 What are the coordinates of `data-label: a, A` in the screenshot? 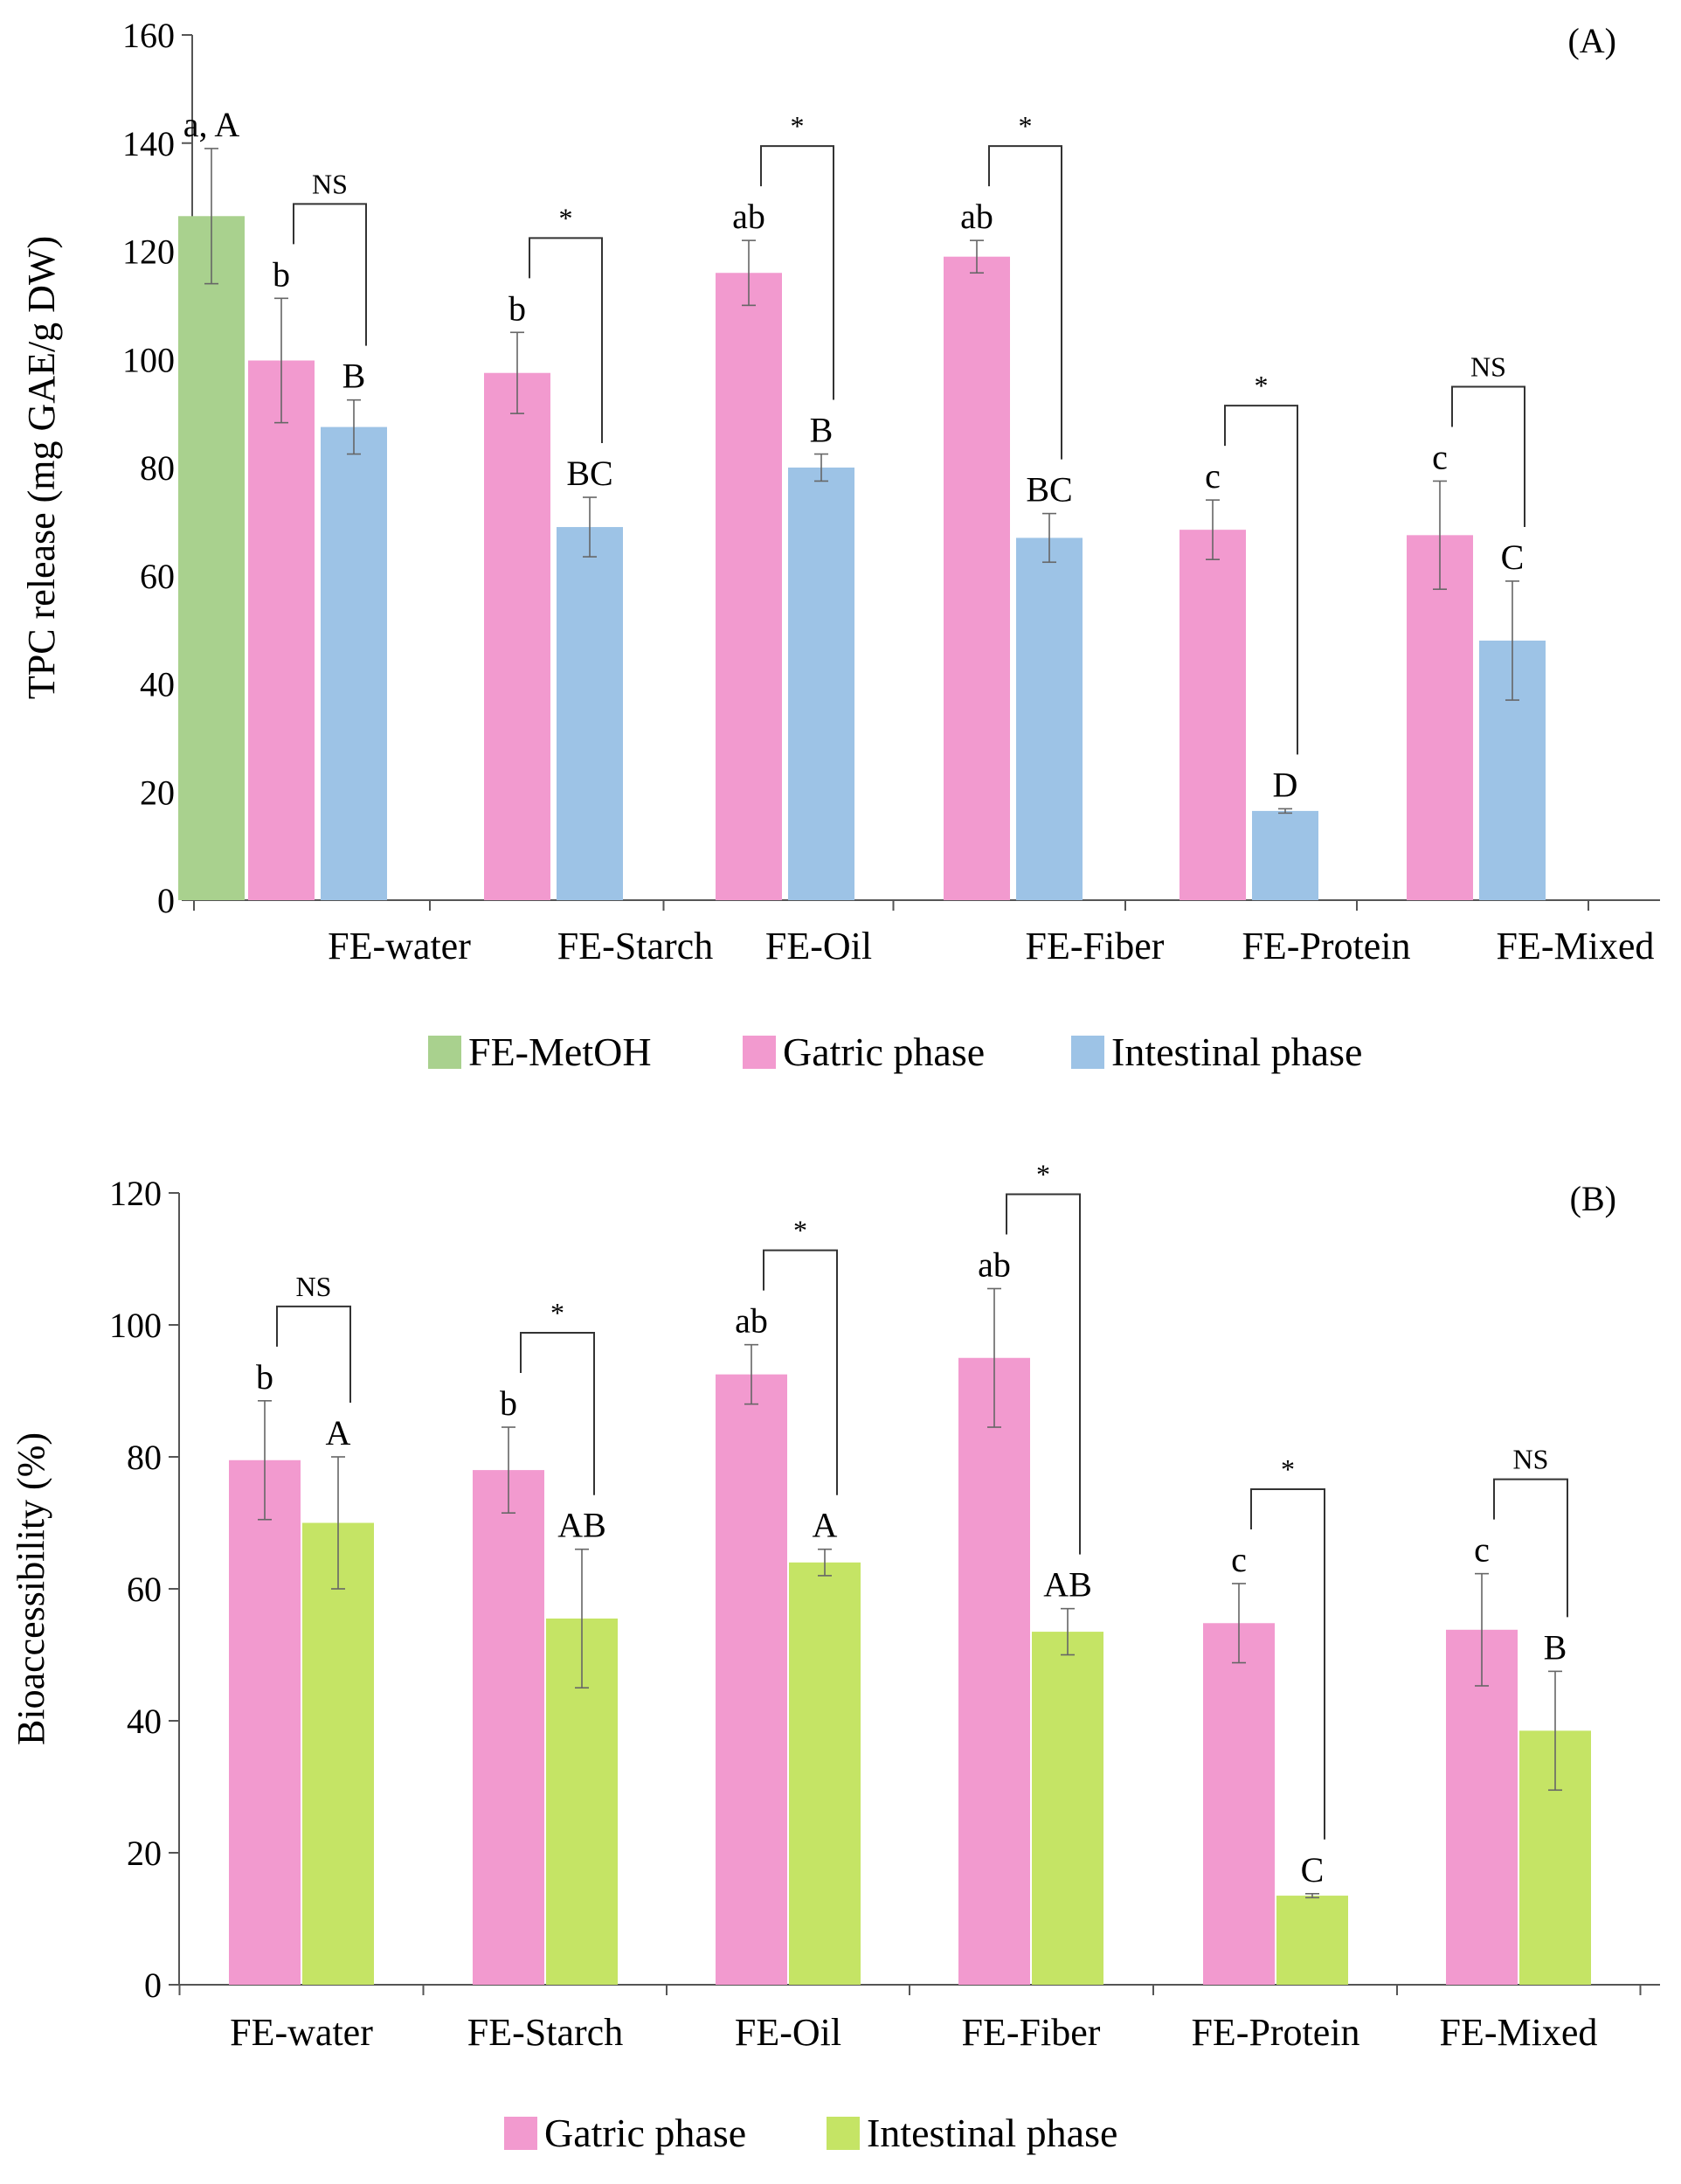 It's located at (212, 124).